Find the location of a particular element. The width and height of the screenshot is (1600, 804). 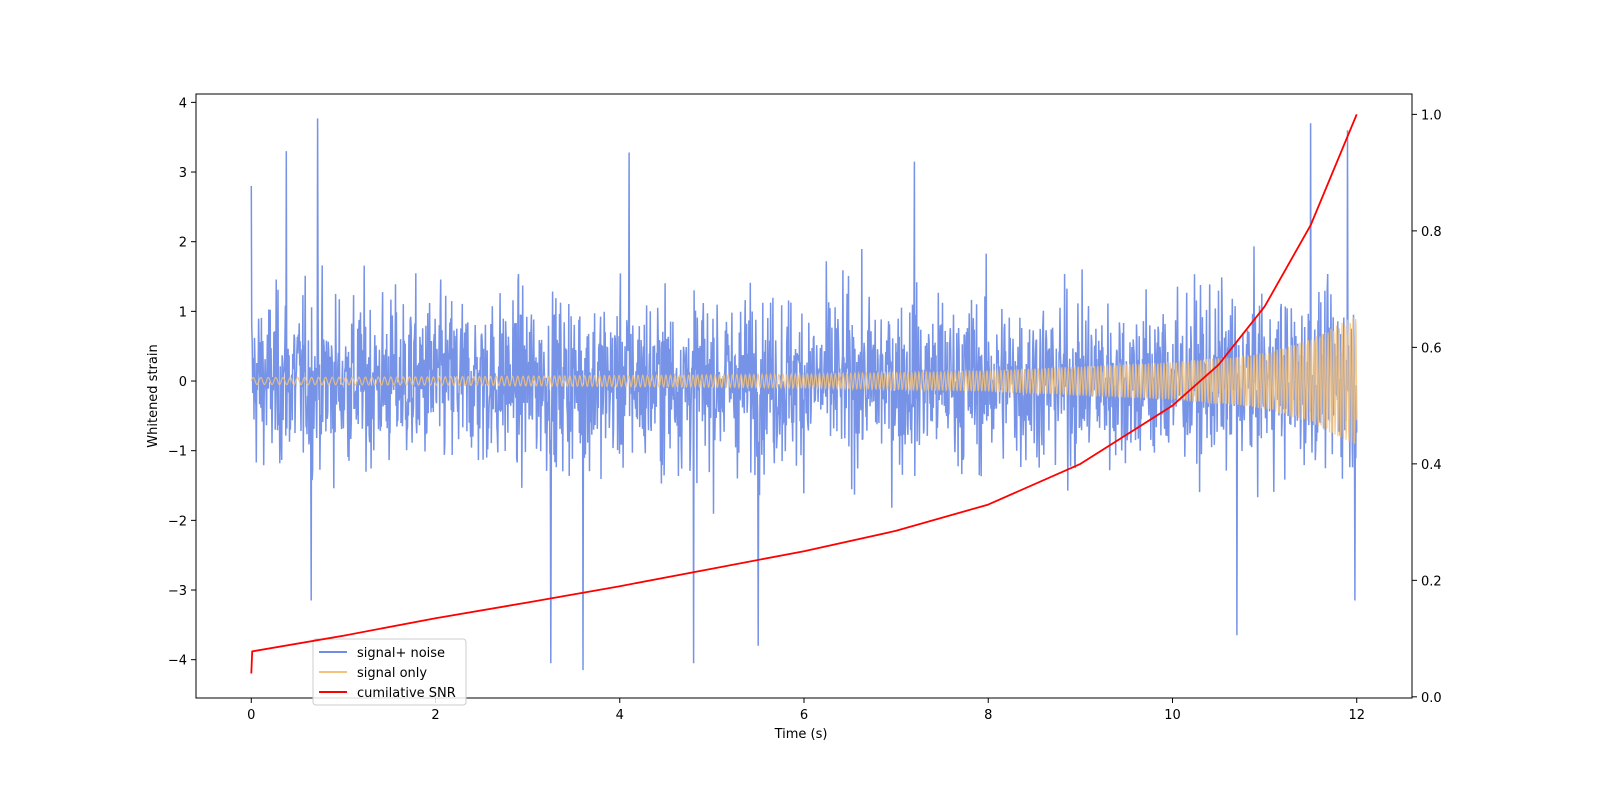

legend-label: signal+ noise is located at coordinates (401, 653).